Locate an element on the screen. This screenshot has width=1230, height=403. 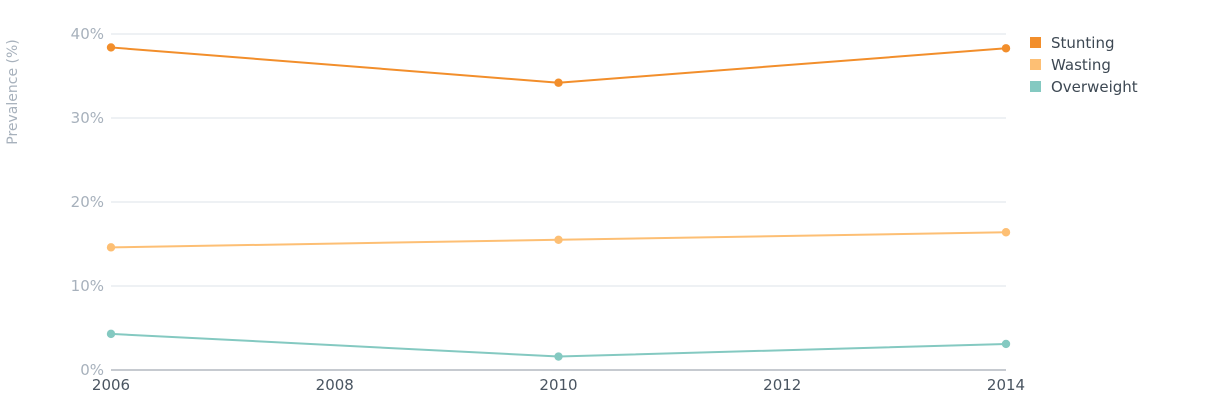
y-tick-label: 40% is located at coordinates (87, 34).